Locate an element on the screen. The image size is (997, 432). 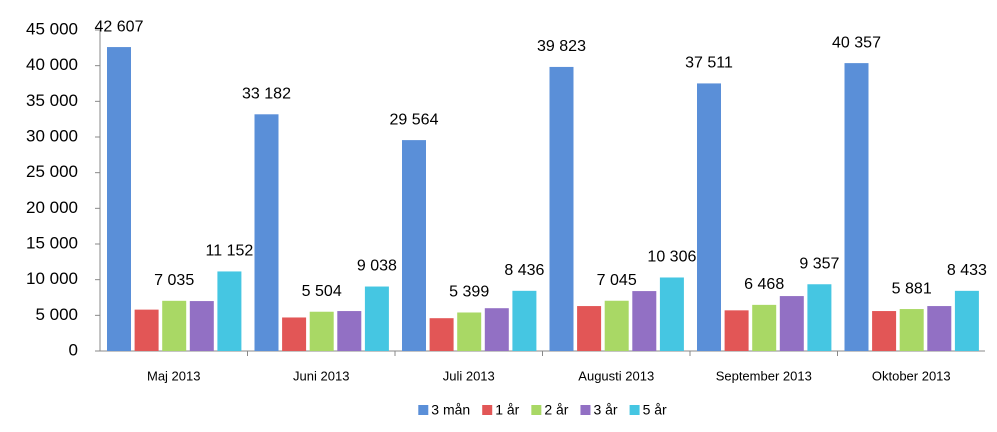
y-tick-label: 0 is located at coordinates (73, 349).